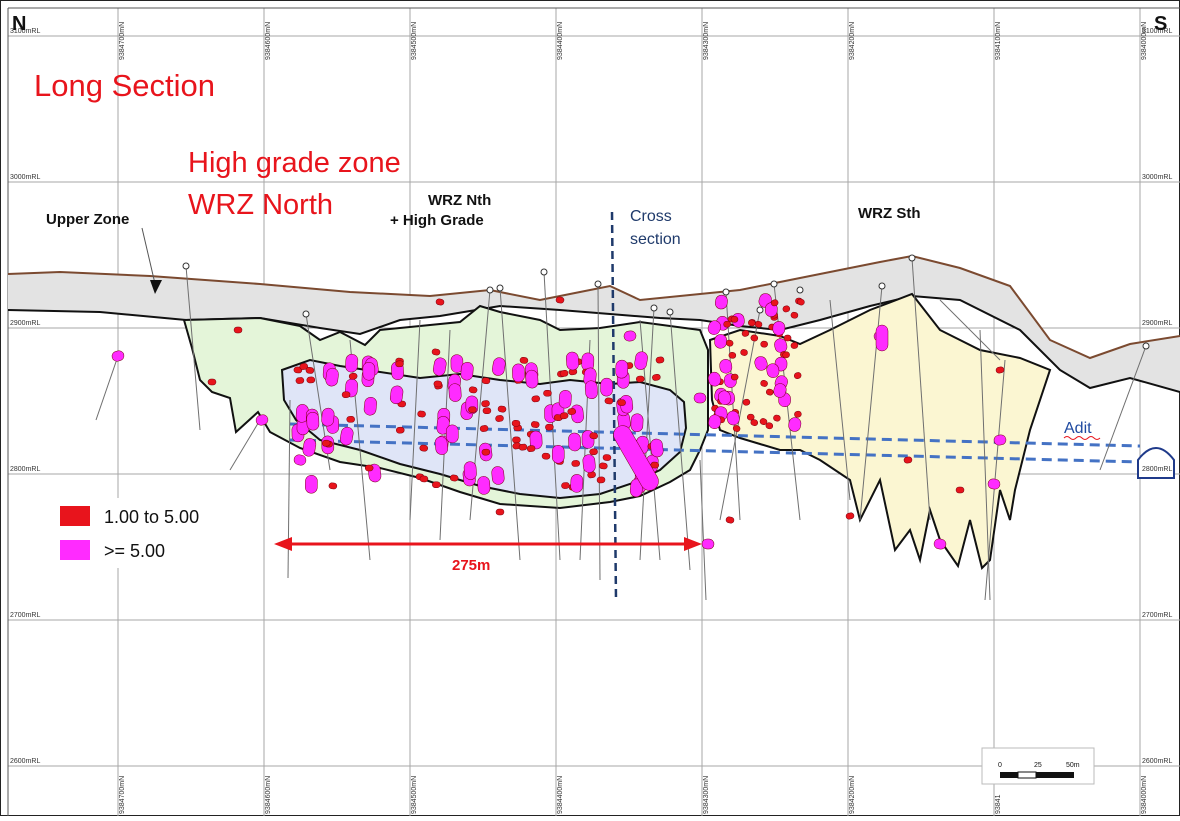 This screenshot has height=821, width=1180. What do you see at coordinates (471, 565) in the screenshot?
I see `dimension-label: 275m` at bounding box center [471, 565].